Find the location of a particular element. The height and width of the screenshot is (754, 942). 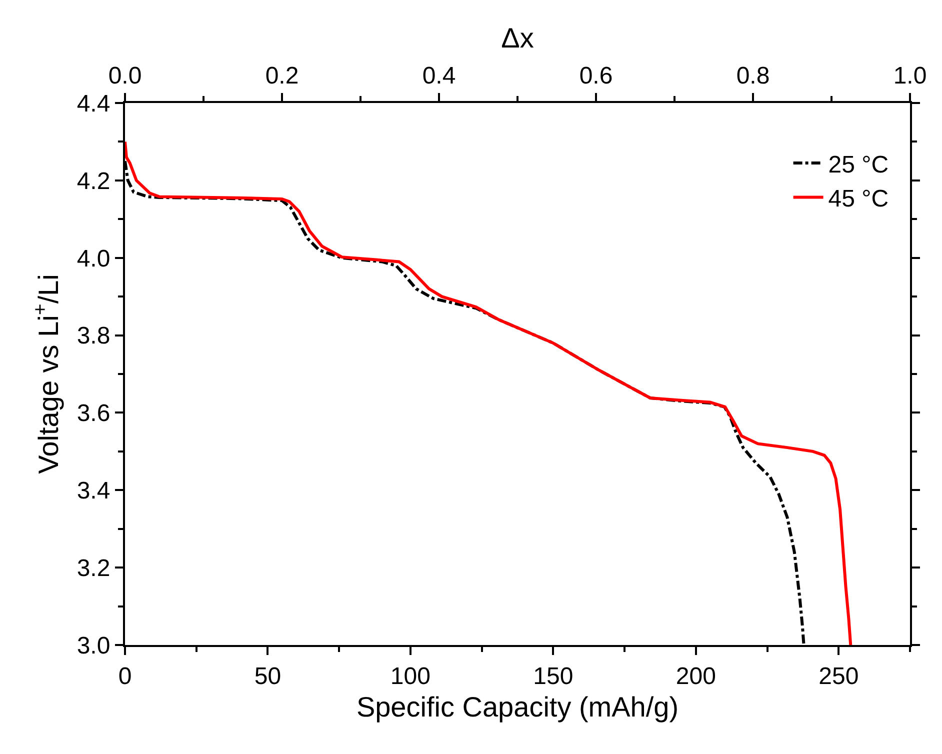

y-tick-label: 3.2 is located at coordinates (93, 568).